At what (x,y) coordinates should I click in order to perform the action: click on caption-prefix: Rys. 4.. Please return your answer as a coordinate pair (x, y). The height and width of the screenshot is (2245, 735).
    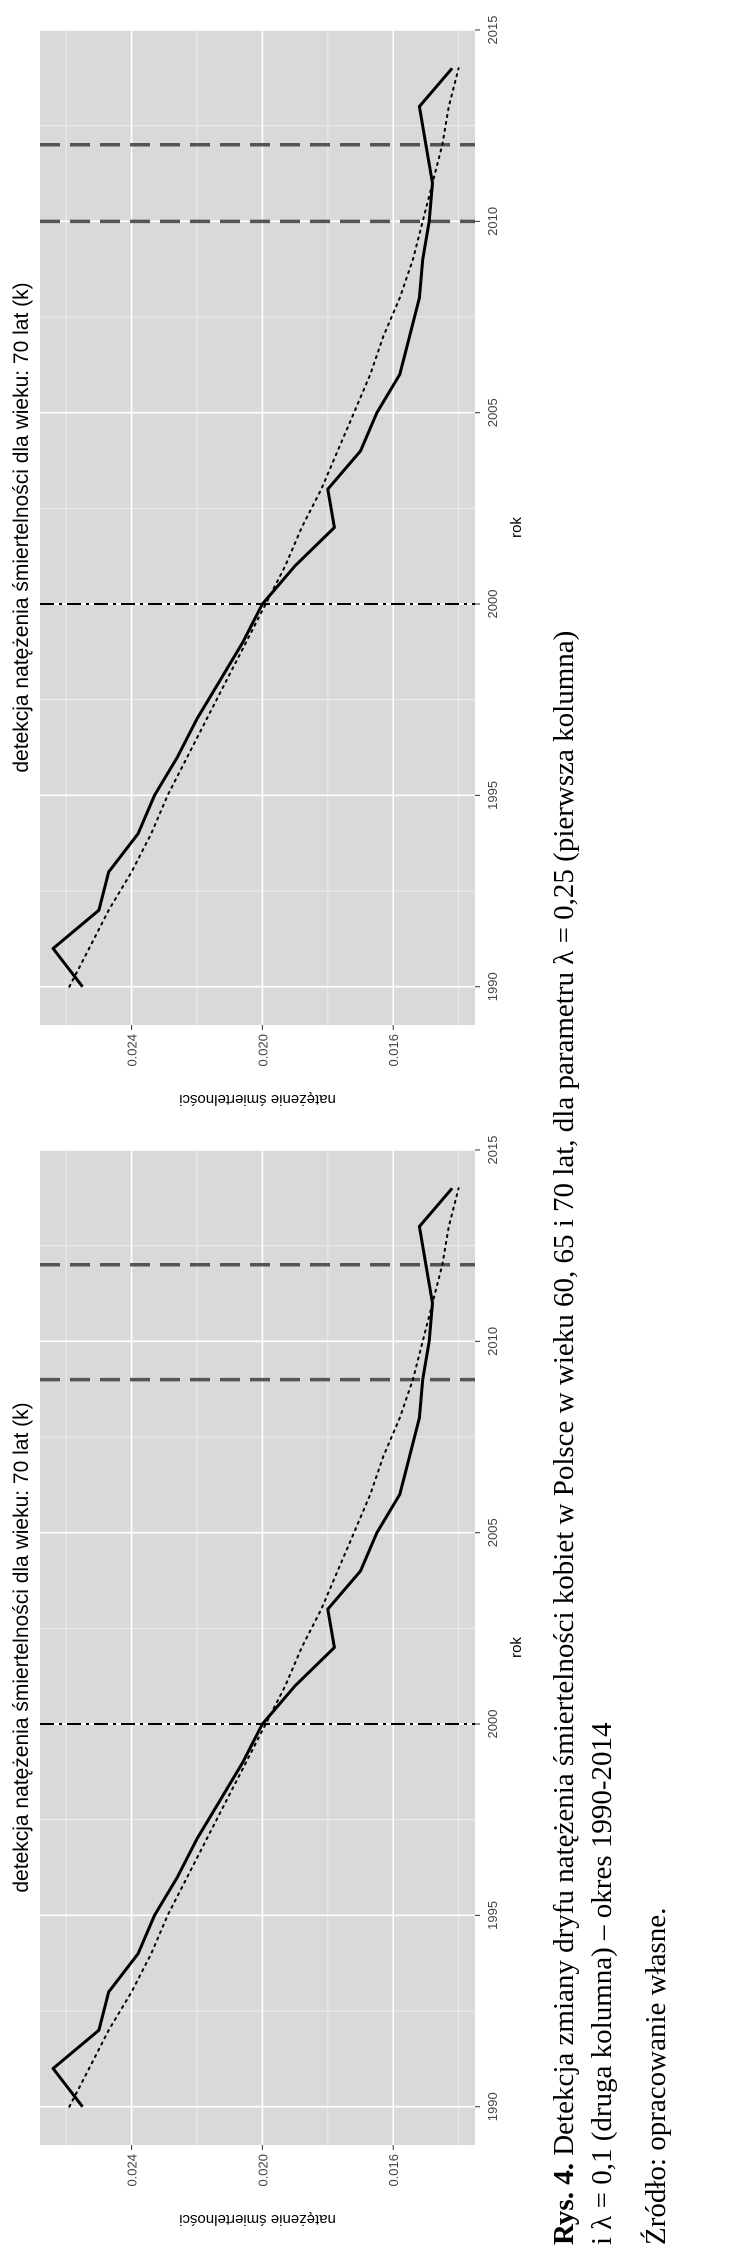
    Looking at the image, I should click on (564, 2204).